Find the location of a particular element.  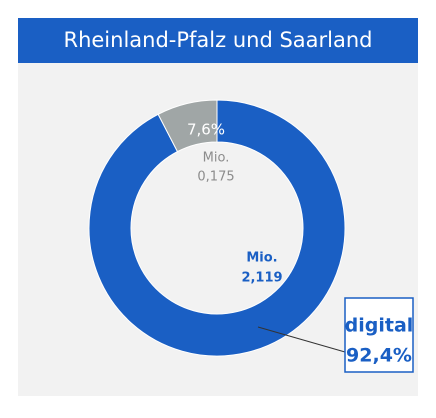

slice is located at coordinates (187, 126).